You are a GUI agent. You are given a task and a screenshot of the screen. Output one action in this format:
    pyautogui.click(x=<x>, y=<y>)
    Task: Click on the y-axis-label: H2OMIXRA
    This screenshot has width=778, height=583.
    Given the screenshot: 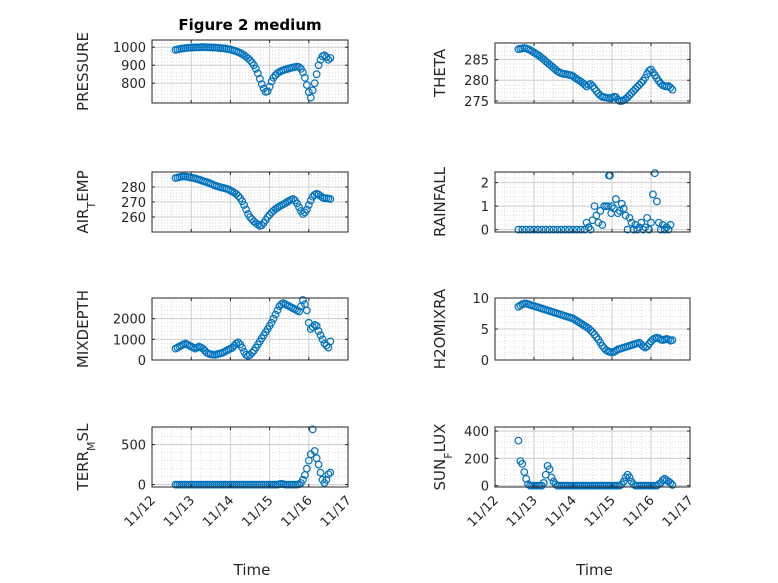 What is the action you would take?
    pyautogui.click(x=440, y=328)
    